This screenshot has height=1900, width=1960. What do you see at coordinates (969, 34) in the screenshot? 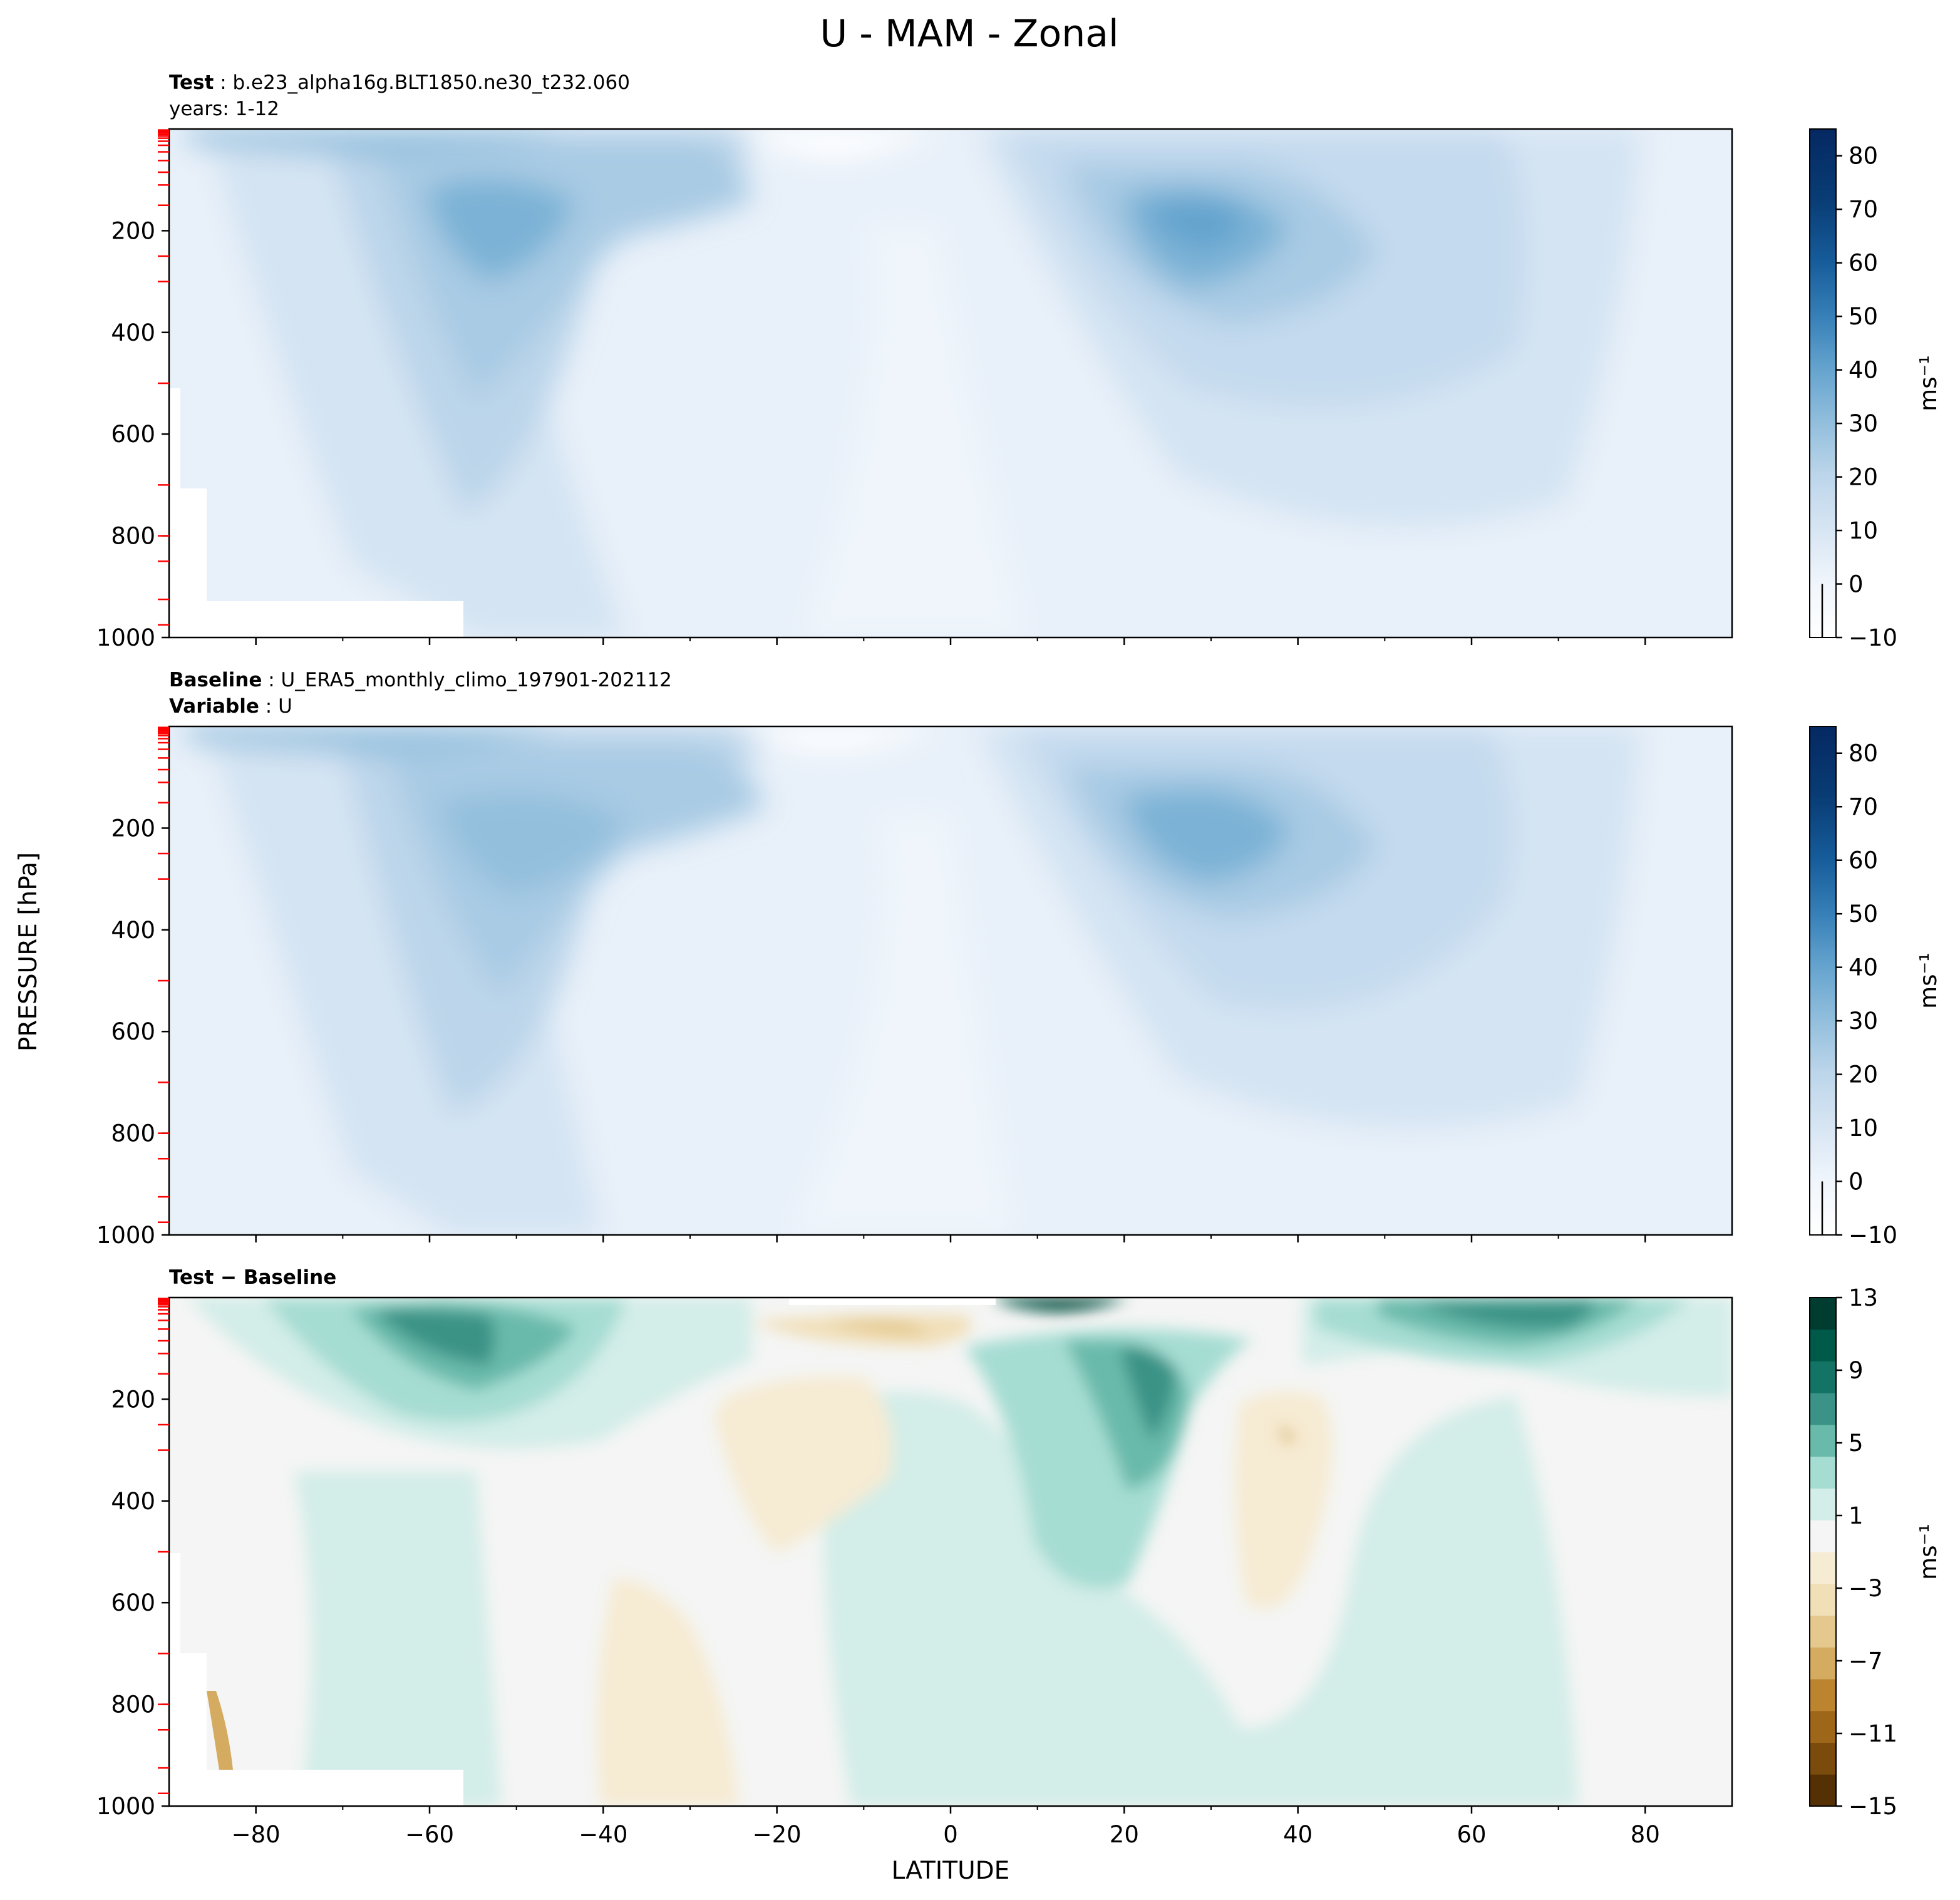
I see `figure-title: U - MAM - Zonal` at bounding box center [969, 34].